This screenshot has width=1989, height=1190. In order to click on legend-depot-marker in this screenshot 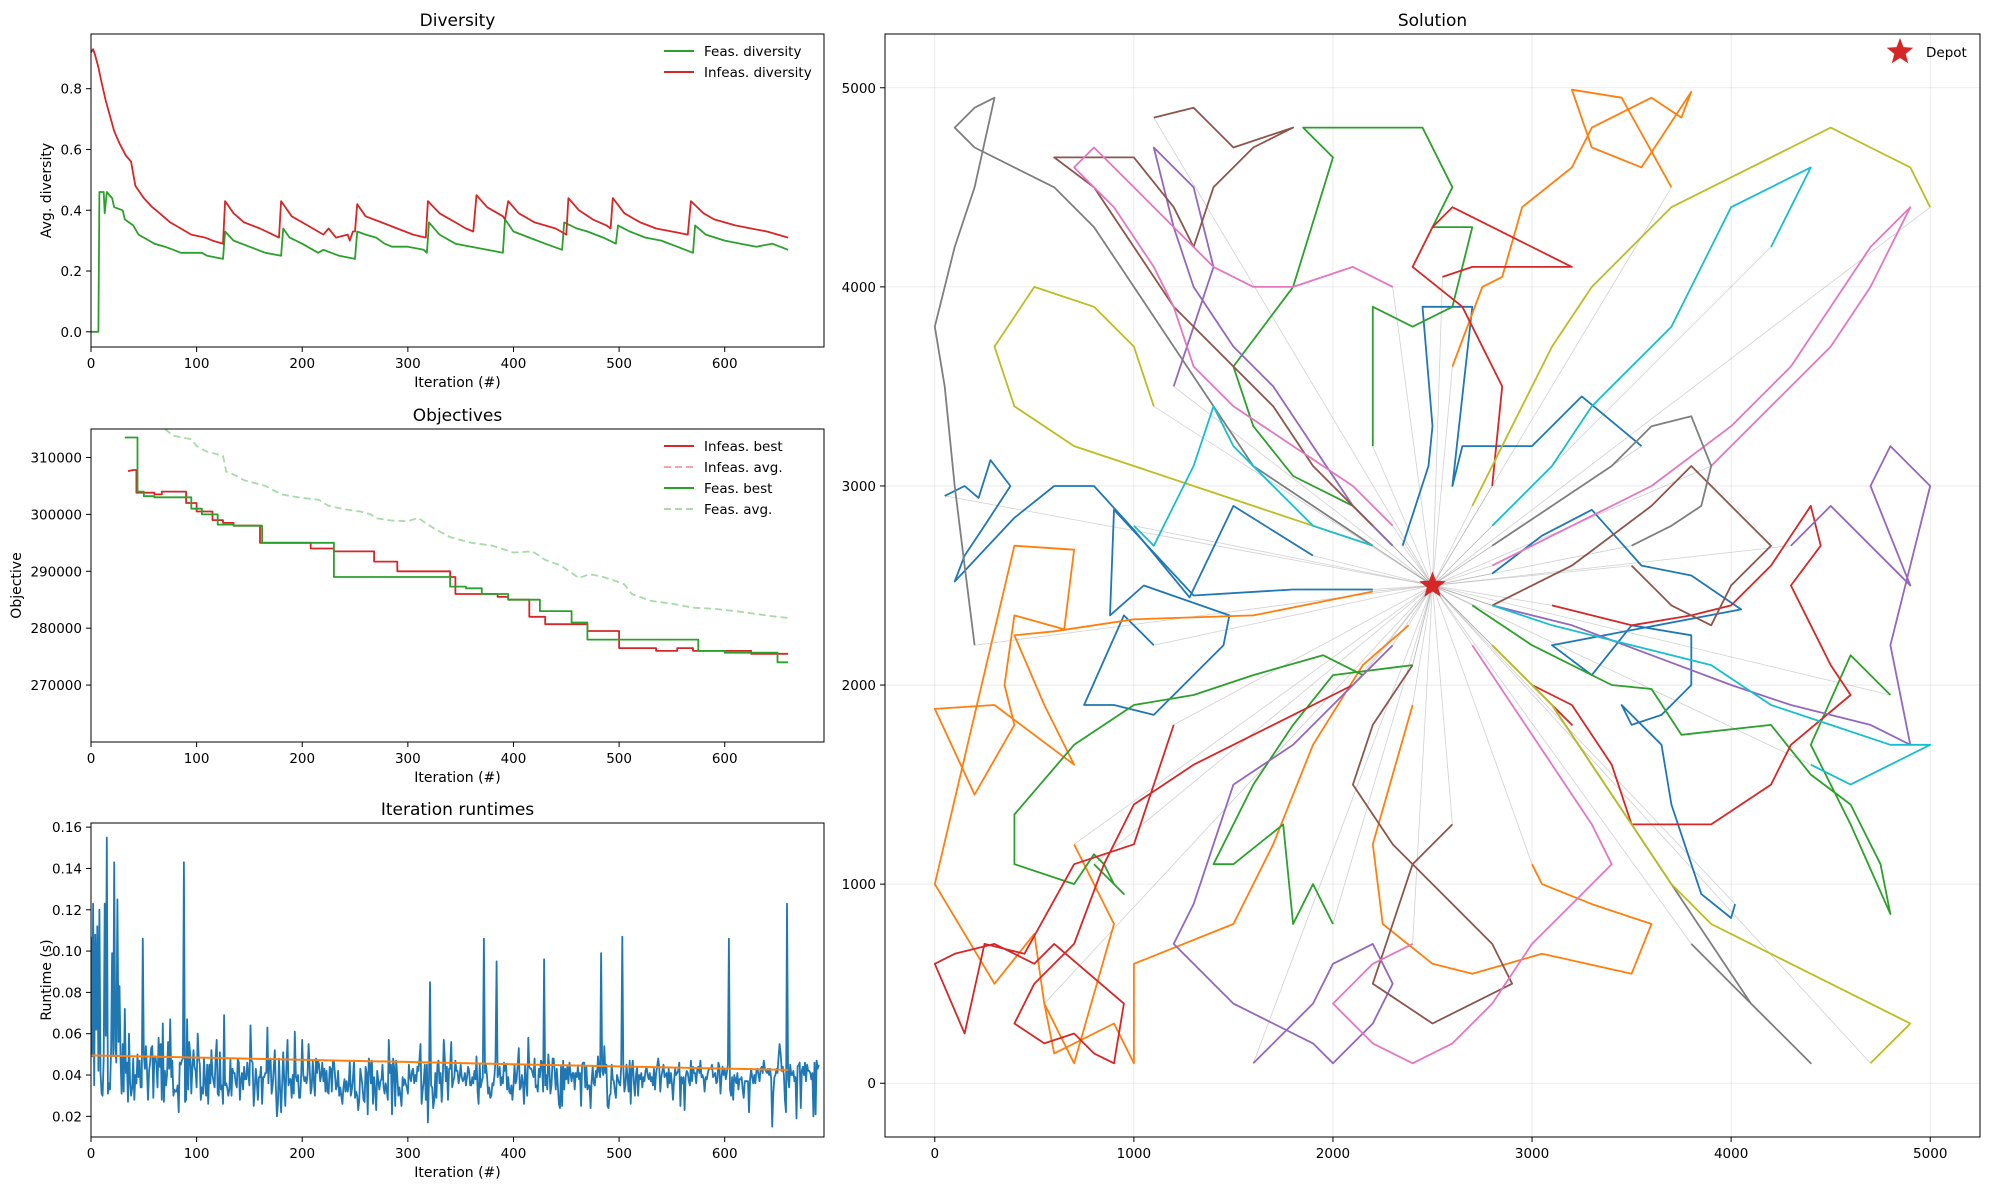, I will do `click(1900, 51)`.